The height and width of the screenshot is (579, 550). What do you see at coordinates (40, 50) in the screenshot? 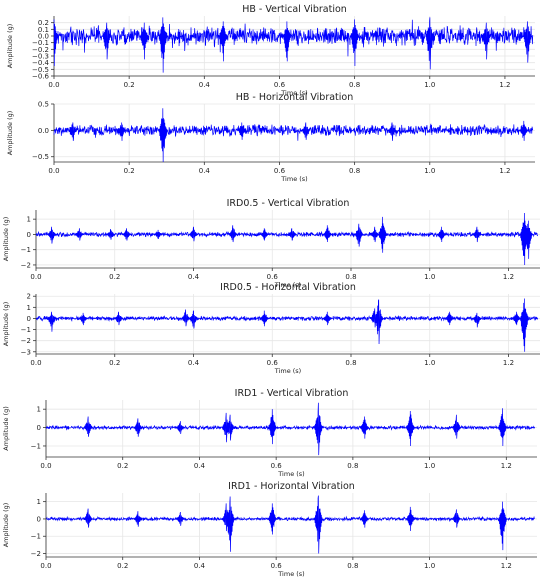
I see `y-tick-label: −0.2` at bounding box center [40, 50].